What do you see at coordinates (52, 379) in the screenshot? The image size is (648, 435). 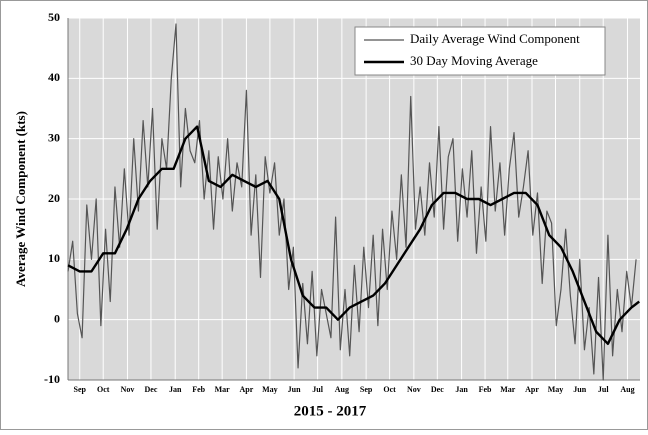 I see `y-tick-label: -10` at bounding box center [52, 379].